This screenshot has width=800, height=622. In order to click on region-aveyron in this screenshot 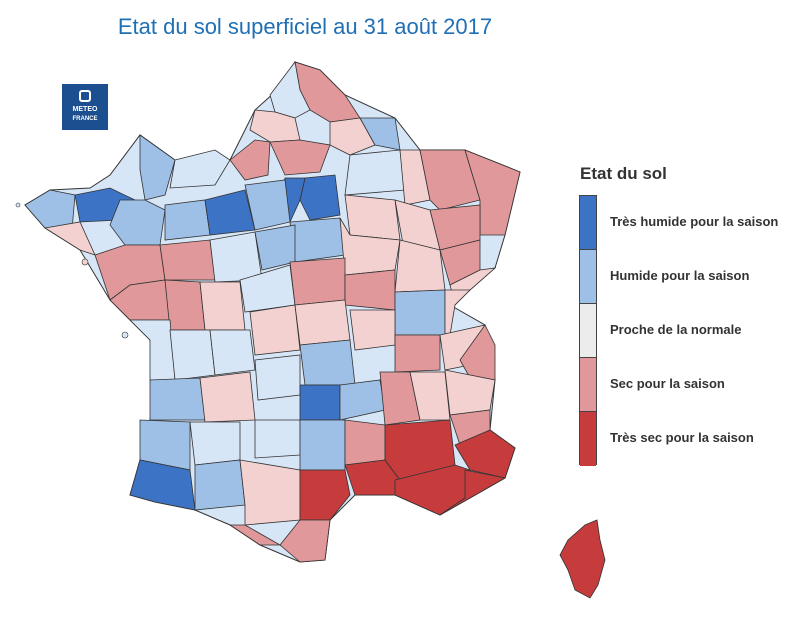, I will do `click(322, 445)`.